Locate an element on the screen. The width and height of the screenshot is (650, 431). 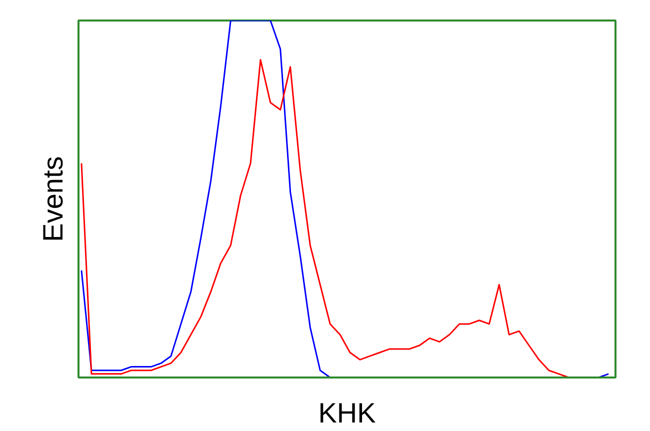
y-axis-title: Events is located at coordinates (53, 199).